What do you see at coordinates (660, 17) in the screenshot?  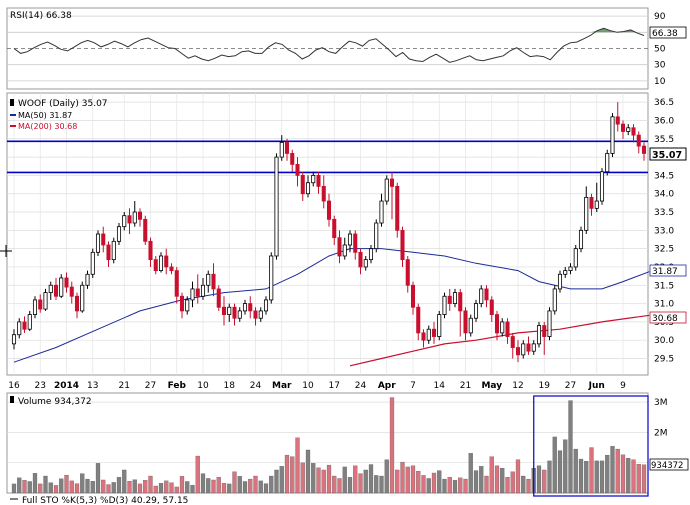 I see `rsi-tick-label: 90` at bounding box center [660, 17].